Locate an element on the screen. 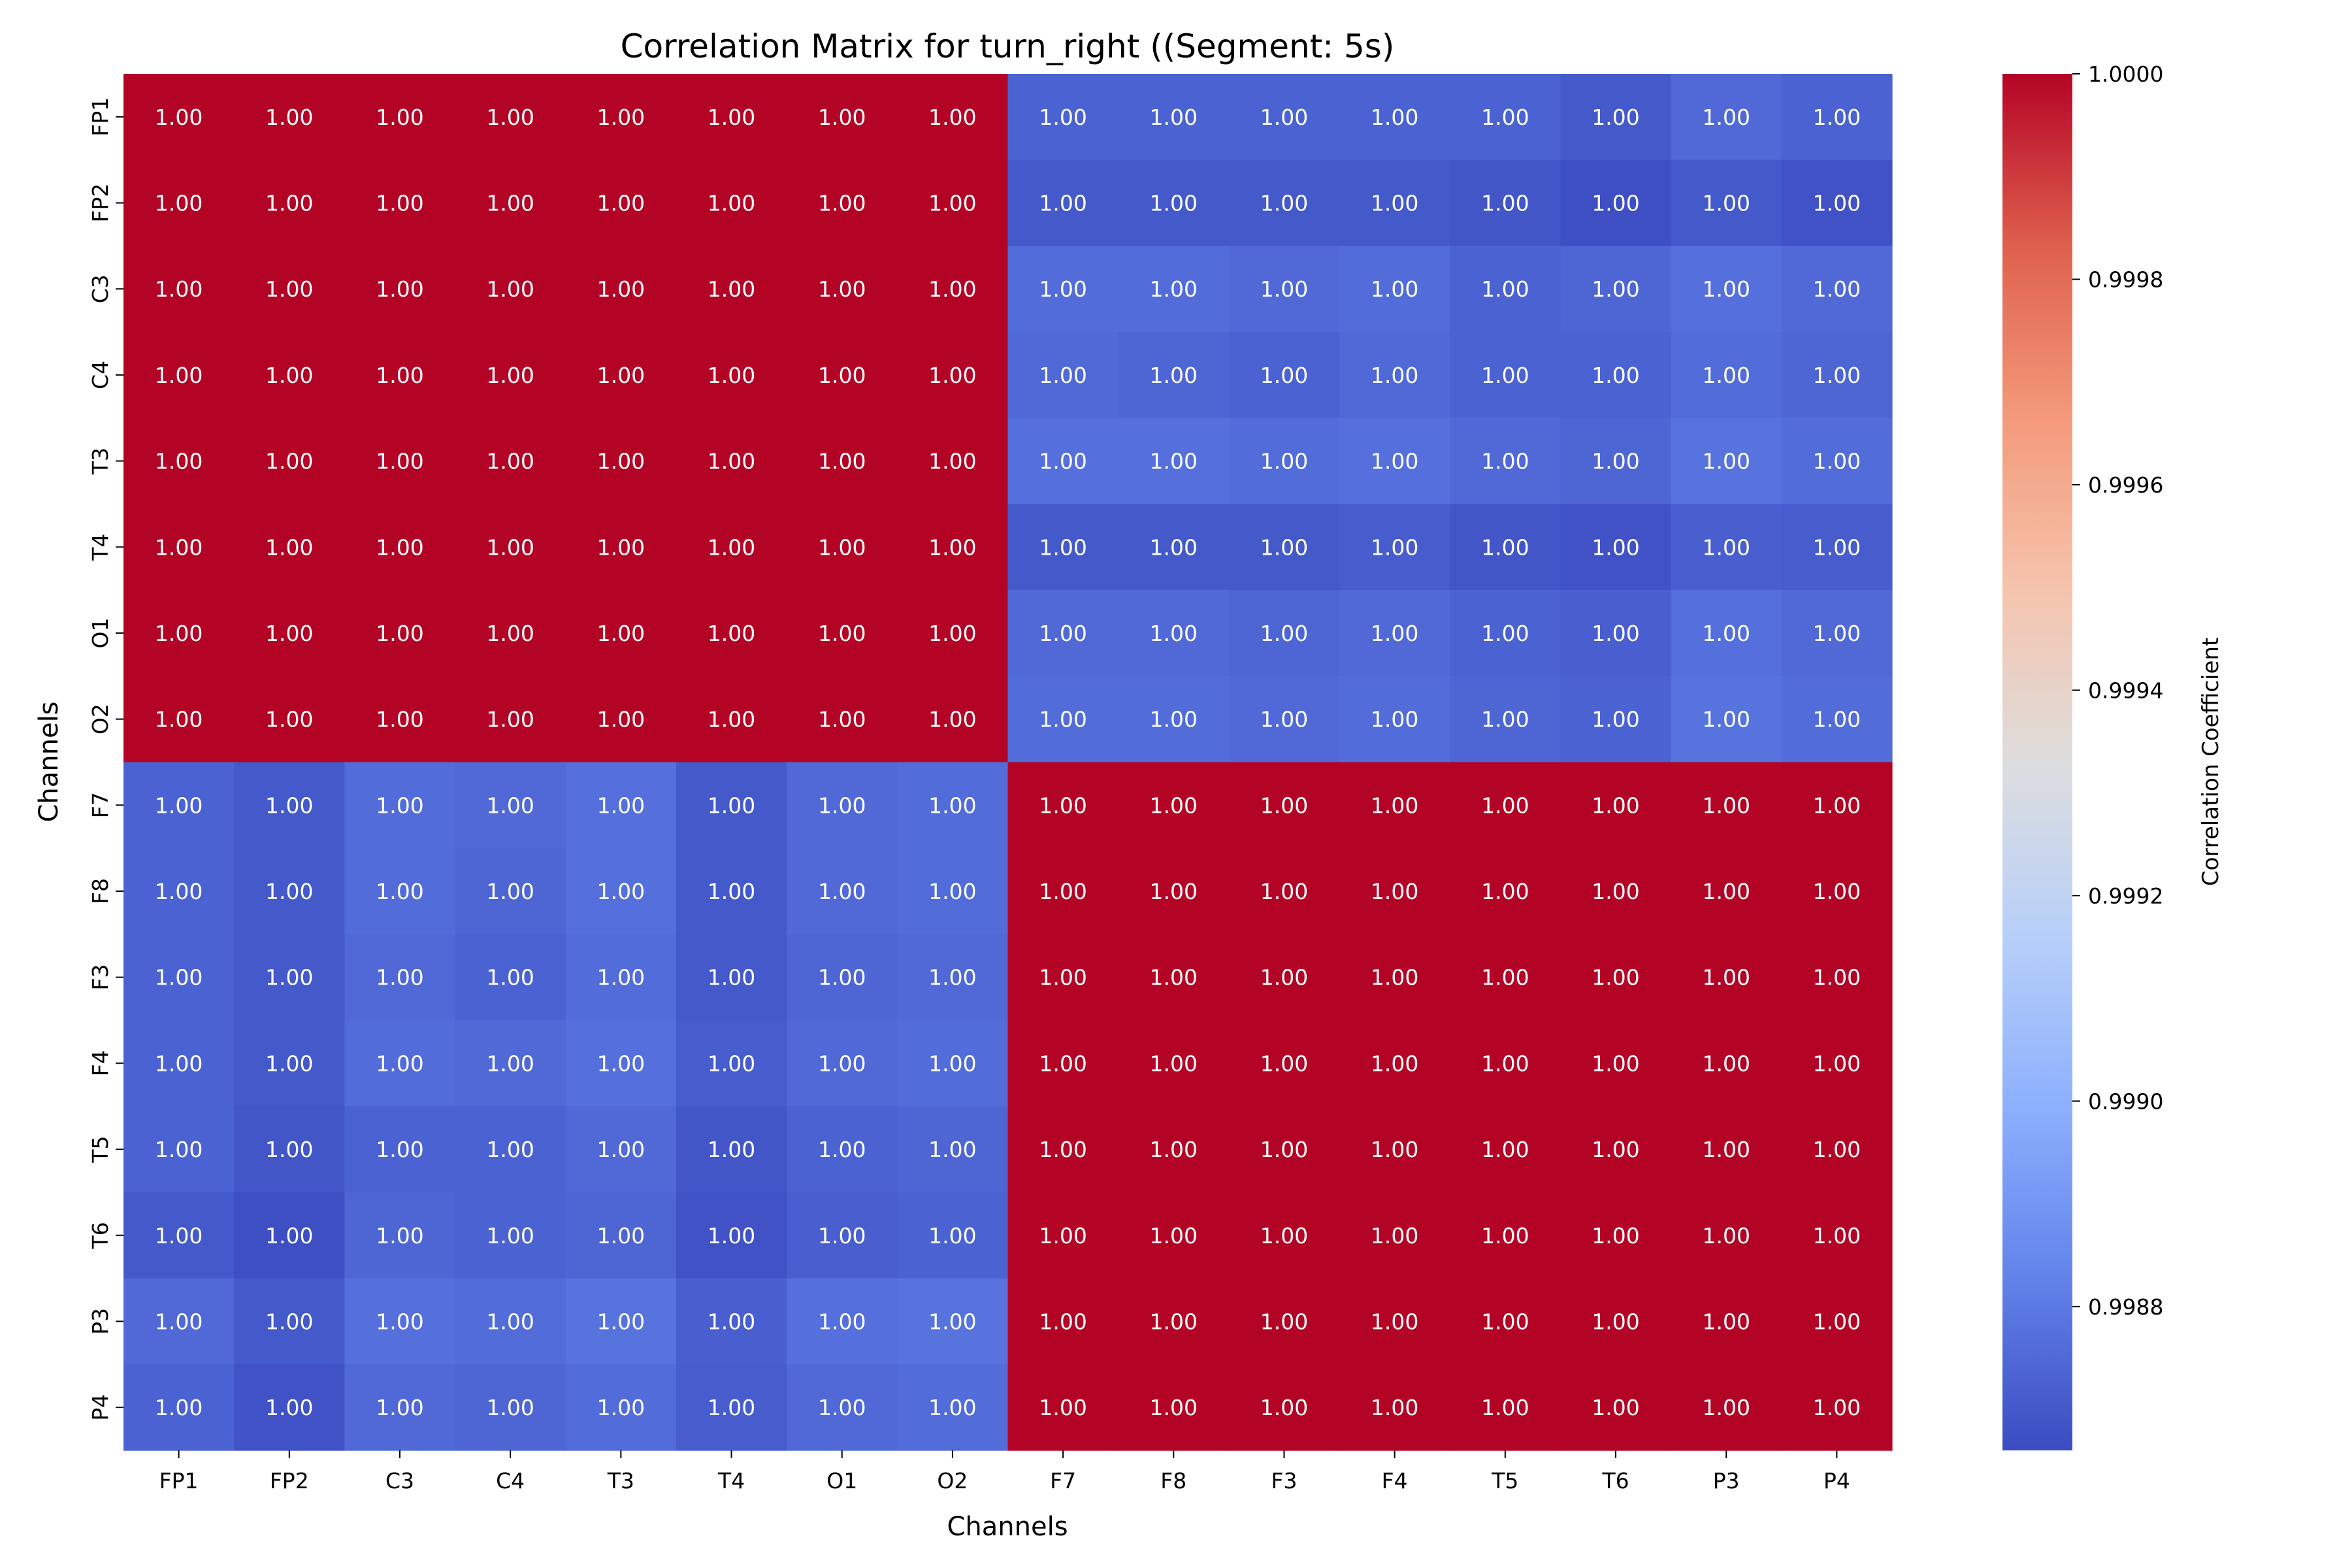 Image resolution: width=2352 pixels, height=1568 pixels. cell-C4-O1 is located at coordinates (842, 375).